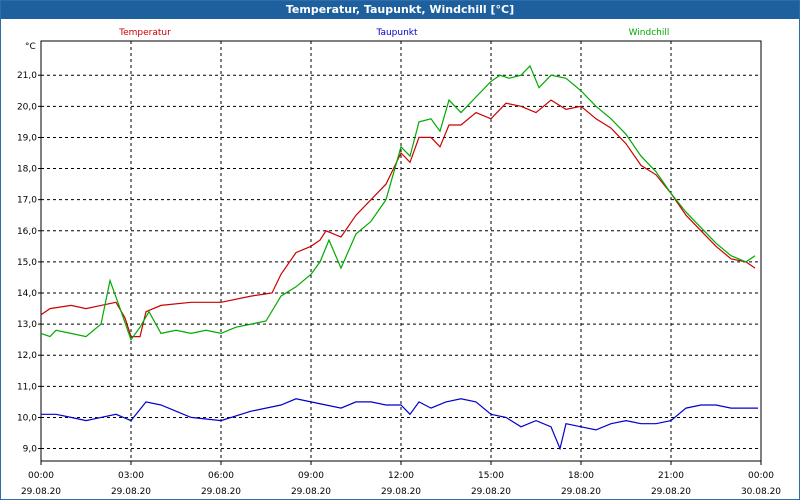 The image size is (800, 500). What do you see at coordinates (27, 76) in the screenshot?
I see `y-tick-label: 21,0` at bounding box center [27, 76].